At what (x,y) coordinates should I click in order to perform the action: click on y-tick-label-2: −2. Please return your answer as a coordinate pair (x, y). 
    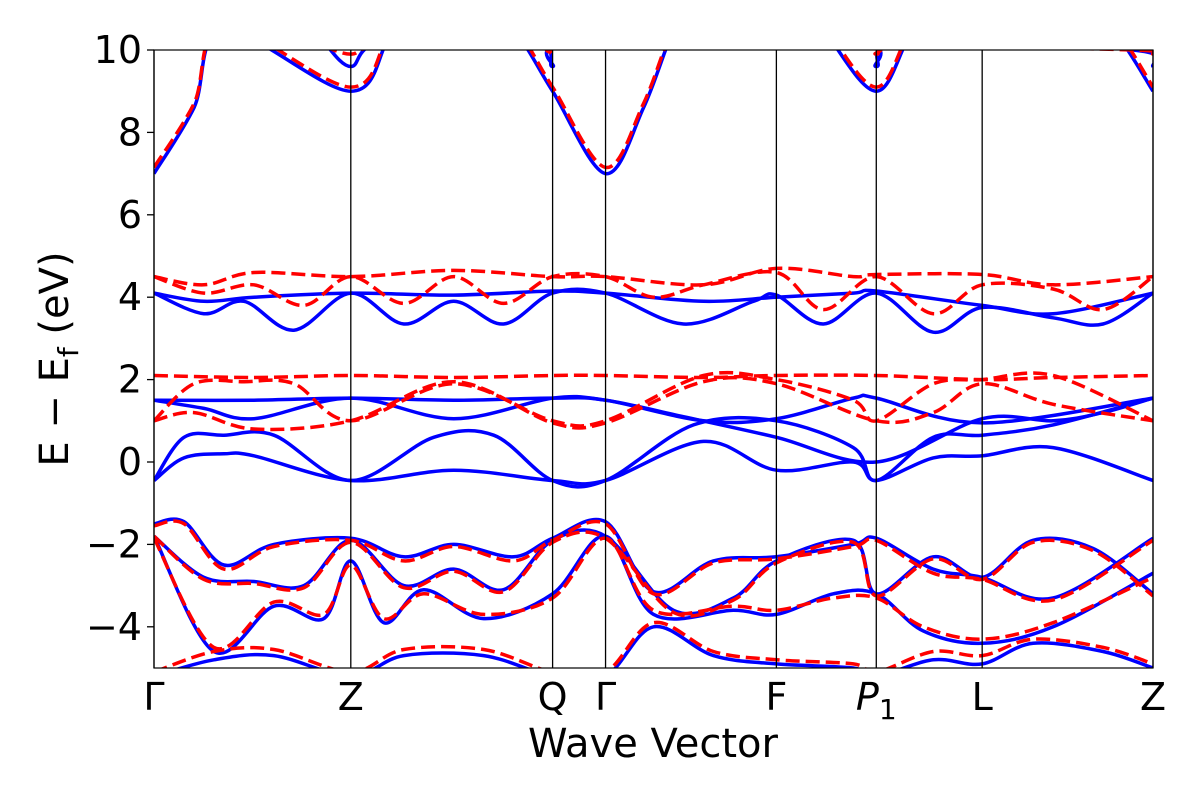
    Looking at the image, I should click on (114, 544).